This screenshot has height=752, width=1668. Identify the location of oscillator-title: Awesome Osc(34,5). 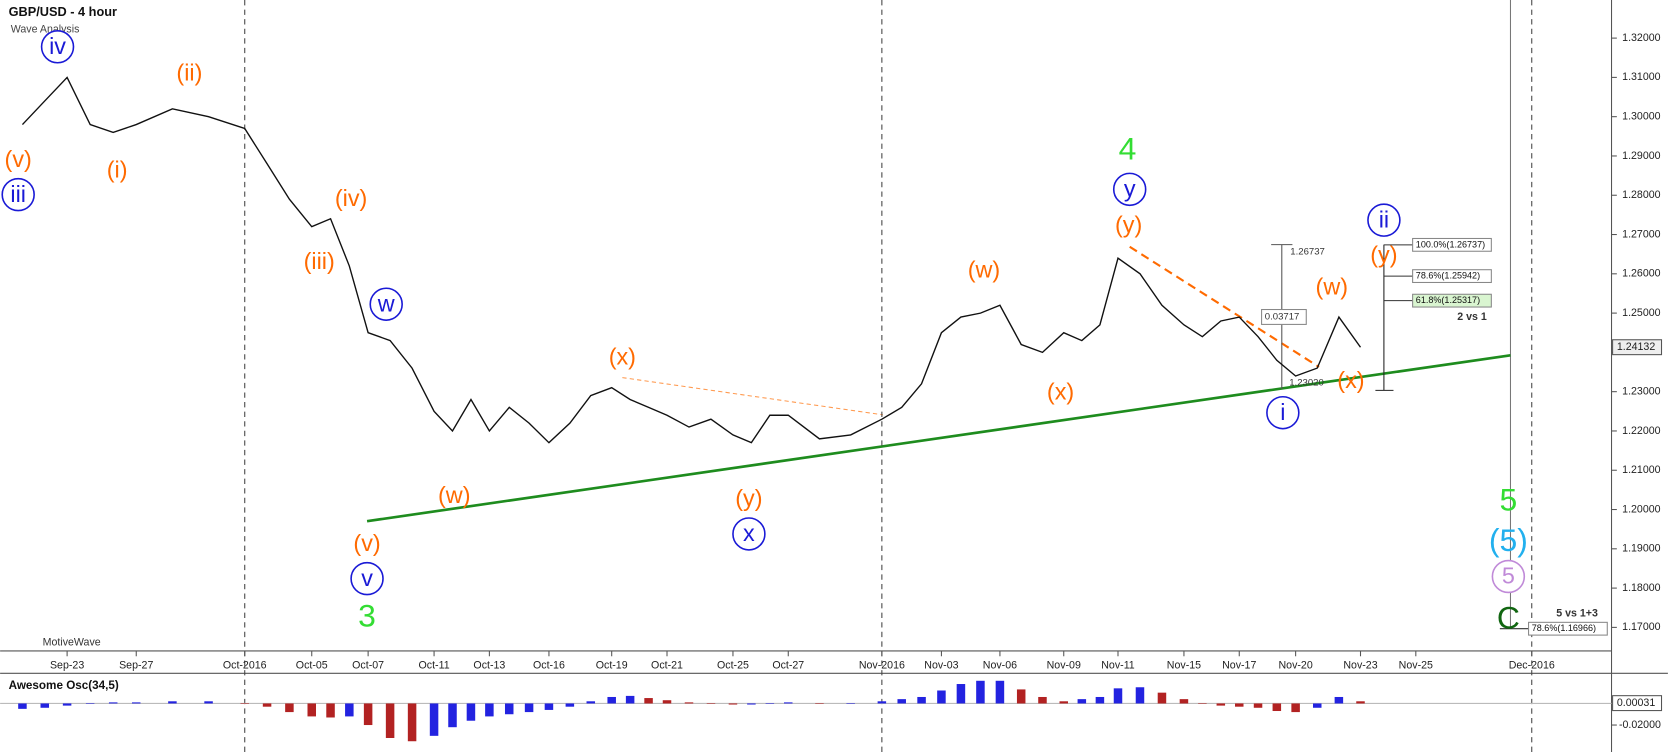
(64, 685).